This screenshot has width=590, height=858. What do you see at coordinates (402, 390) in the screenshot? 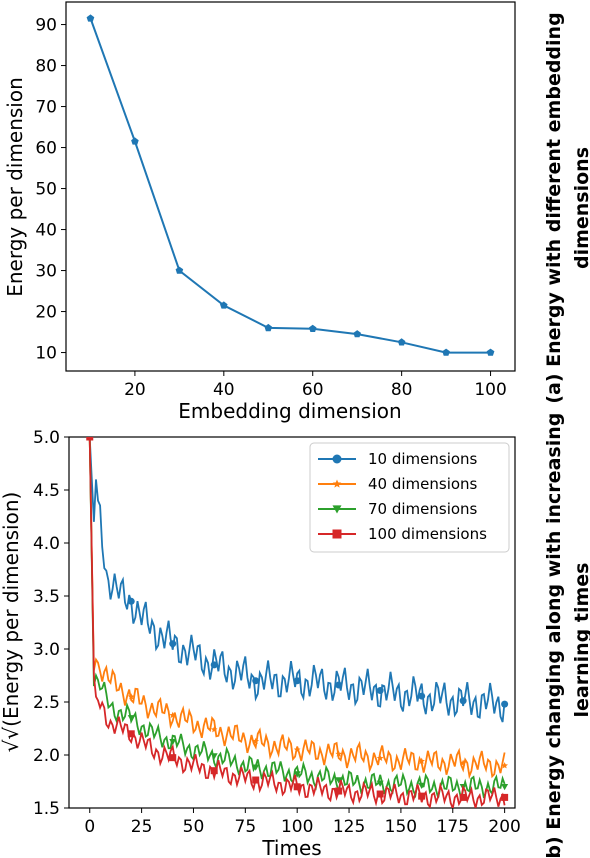
I see `panel-a-xtick-label: 80` at bounding box center [402, 390].